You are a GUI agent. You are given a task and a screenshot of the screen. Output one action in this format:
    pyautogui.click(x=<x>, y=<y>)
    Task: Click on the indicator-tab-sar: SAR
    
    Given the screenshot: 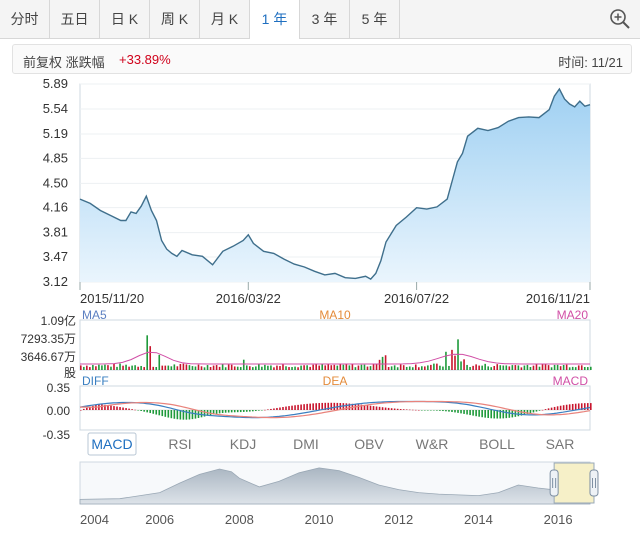 What is the action you would take?
    pyautogui.click(x=560, y=444)
    